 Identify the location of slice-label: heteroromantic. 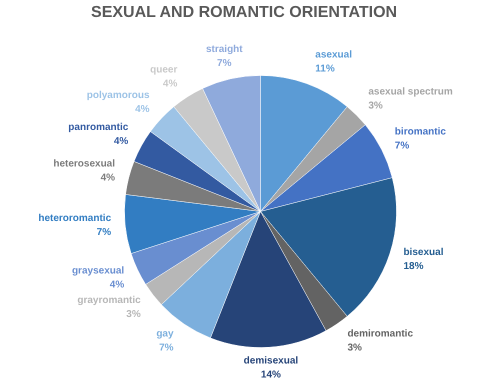
(75, 218).